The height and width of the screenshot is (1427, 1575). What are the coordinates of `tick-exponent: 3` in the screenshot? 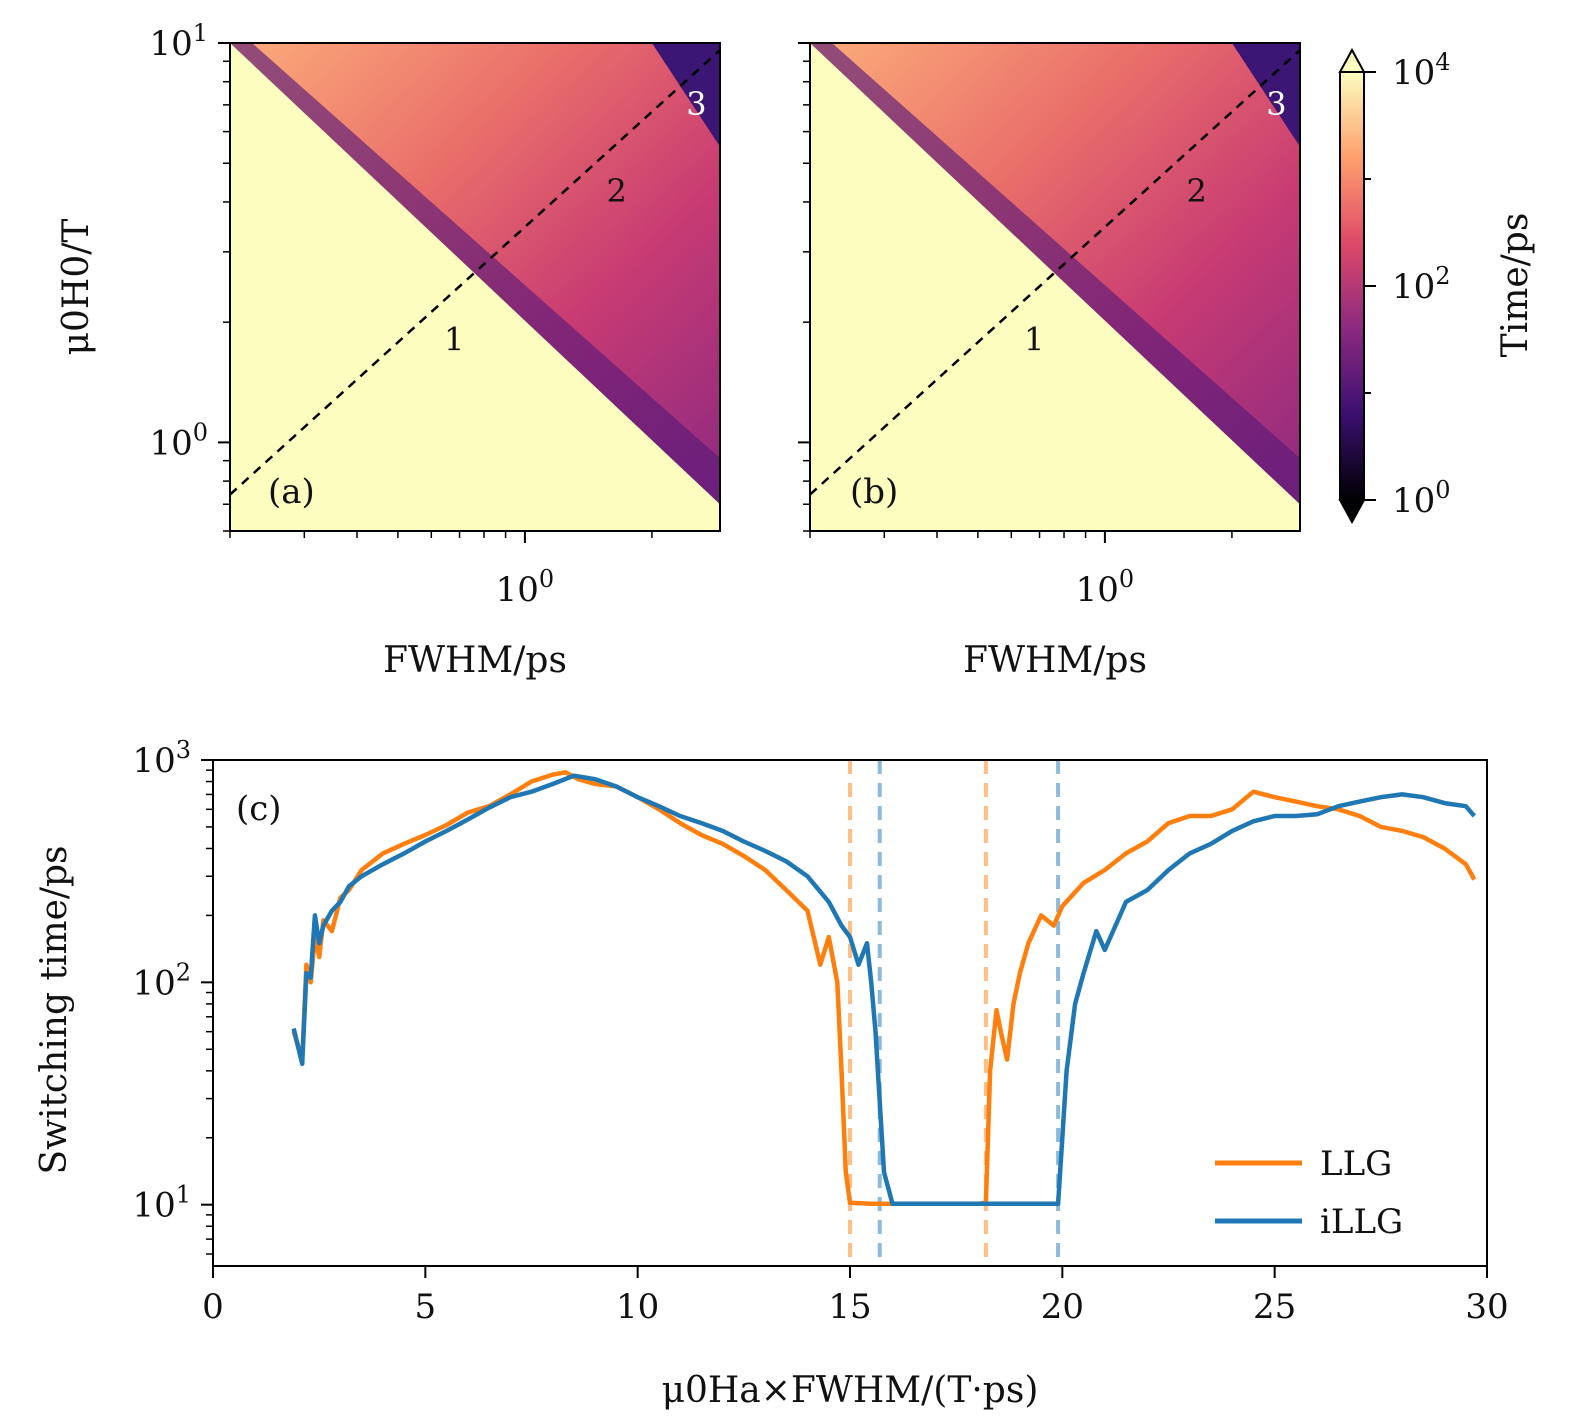 It's located at (183, 750).